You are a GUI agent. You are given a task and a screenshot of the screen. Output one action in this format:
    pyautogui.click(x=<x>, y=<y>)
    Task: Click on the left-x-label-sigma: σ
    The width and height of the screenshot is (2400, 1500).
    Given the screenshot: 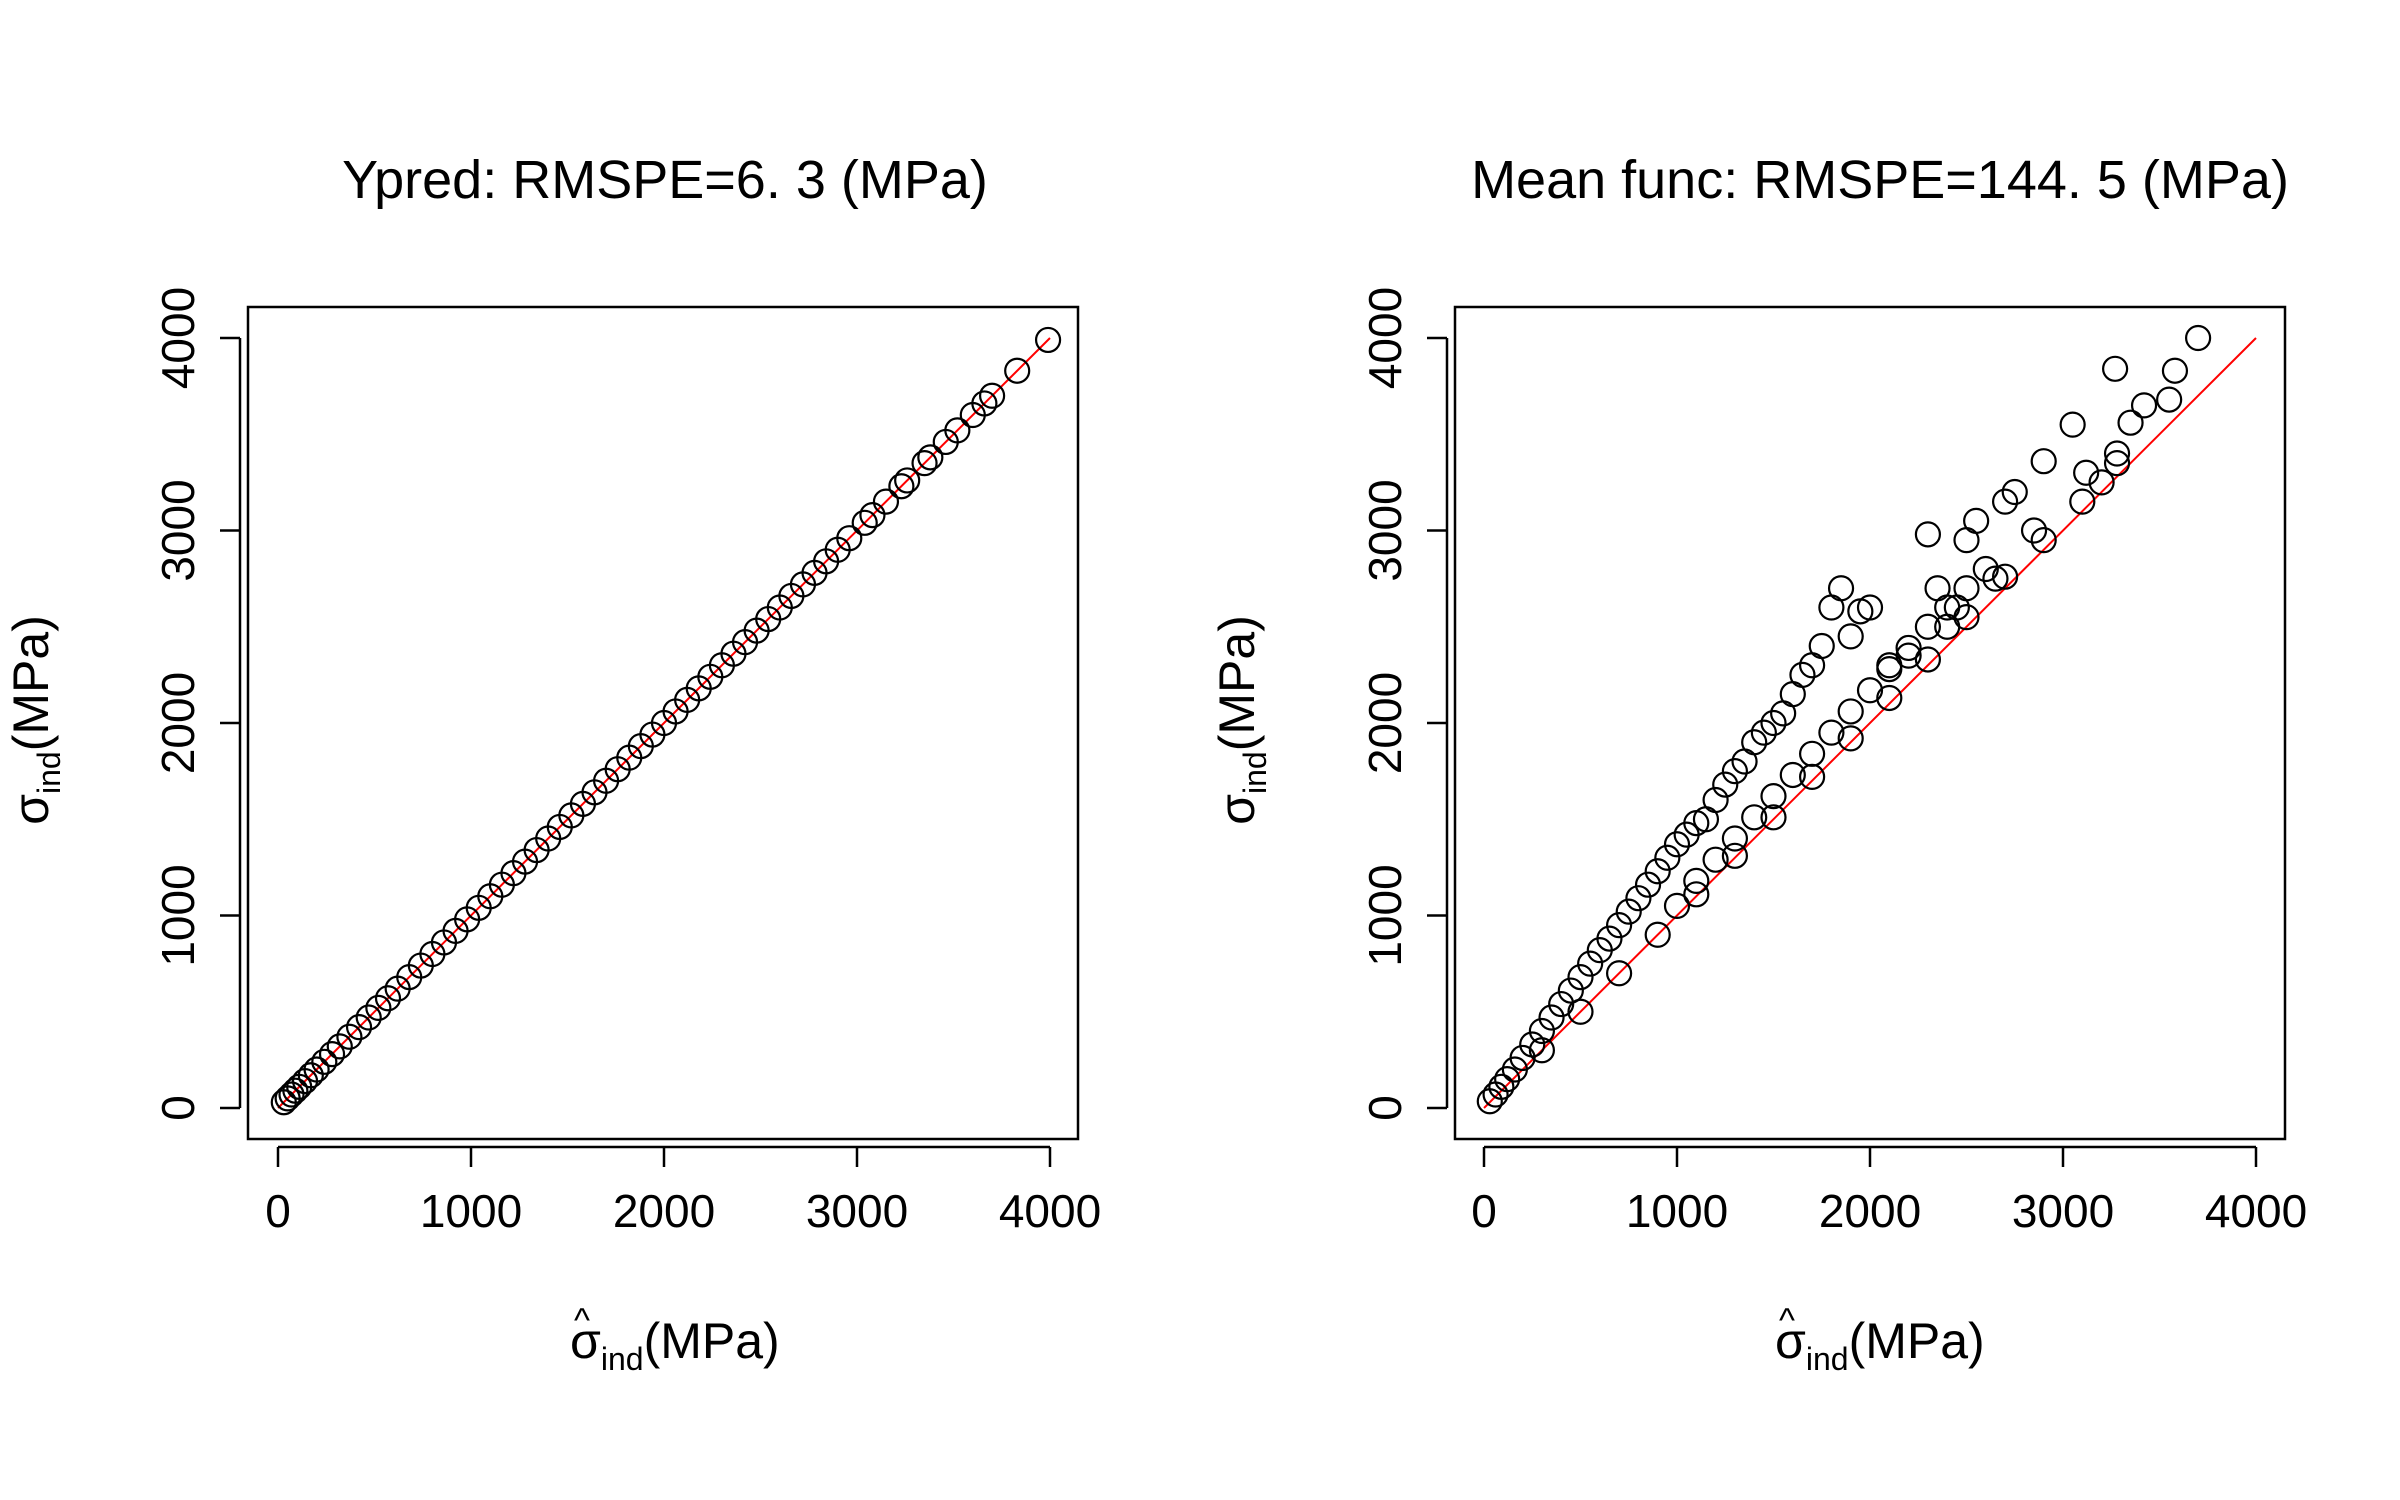 What is the action you would take?
    pyautogui.click(x=585, y=1341)
    